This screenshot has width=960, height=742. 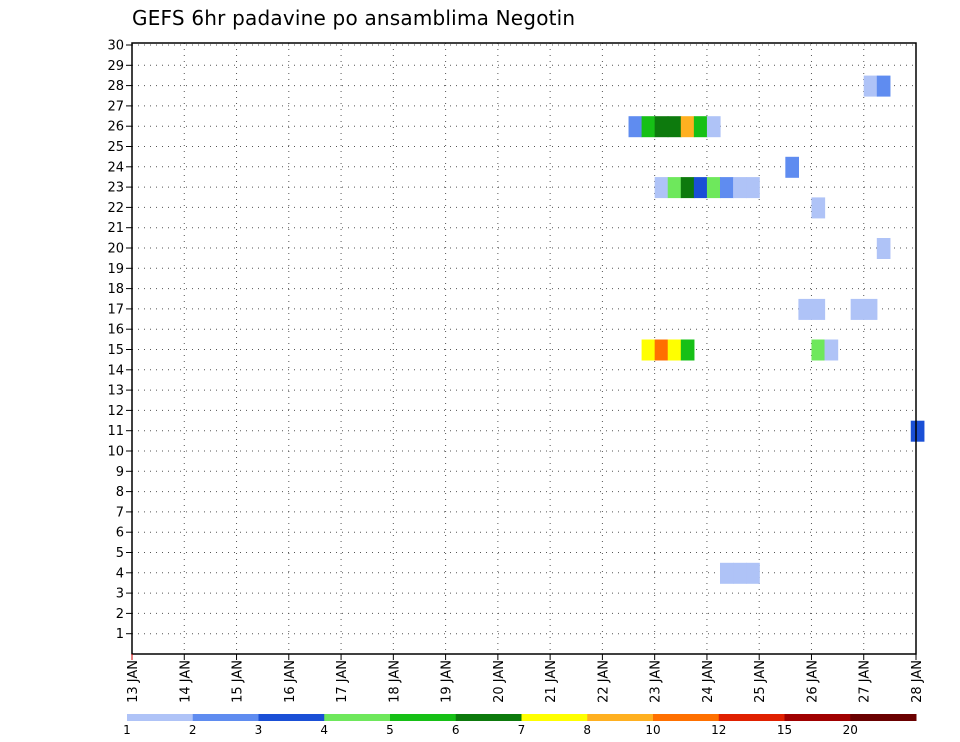 What do you see at coordinates (784, 730) in the screenshot?
I see `legend-label: 15` at bounding box center [784, 730].